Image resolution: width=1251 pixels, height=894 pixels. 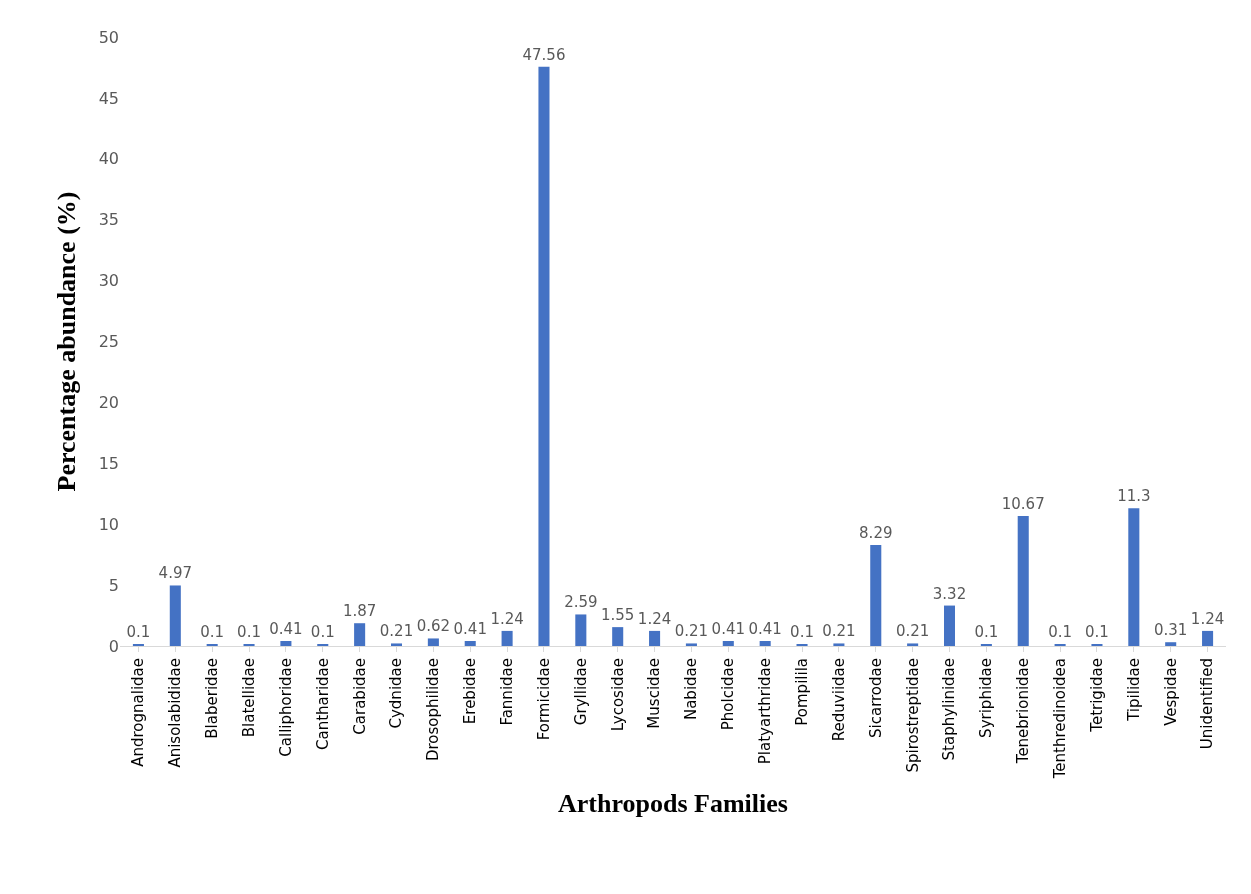 What do you see at coordinates (108, 342) in the screenshot?
I see `y-tick-label: 25` at bounding box center [108, 342].